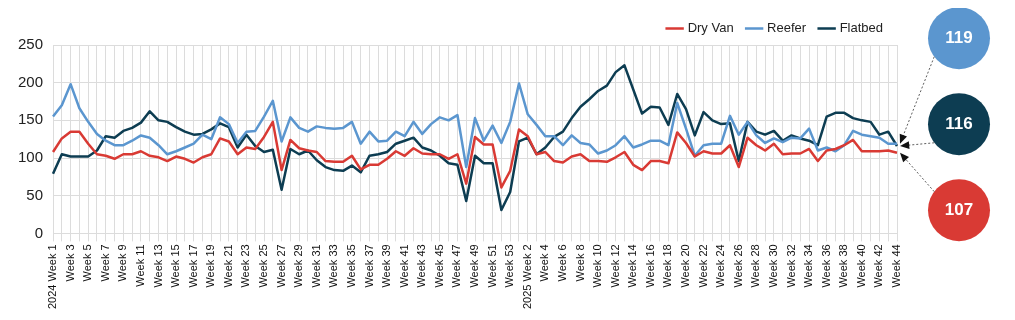 The image size is (1015, 320). What do you see at coordinates (421, 266) in the screenshot?
I see `x-tick-label: Week 43` at bounding box center [421, 266].